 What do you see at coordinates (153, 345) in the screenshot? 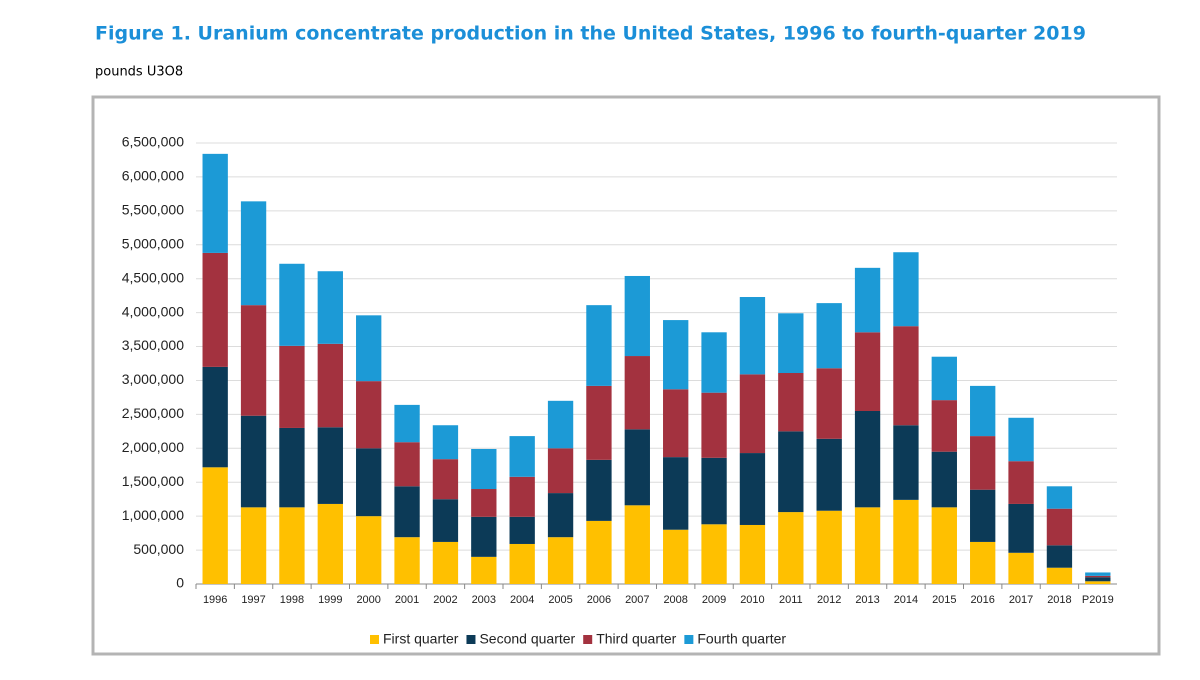
I see `y-tick-label: 3,500,000` at bounding box center [153, 345].